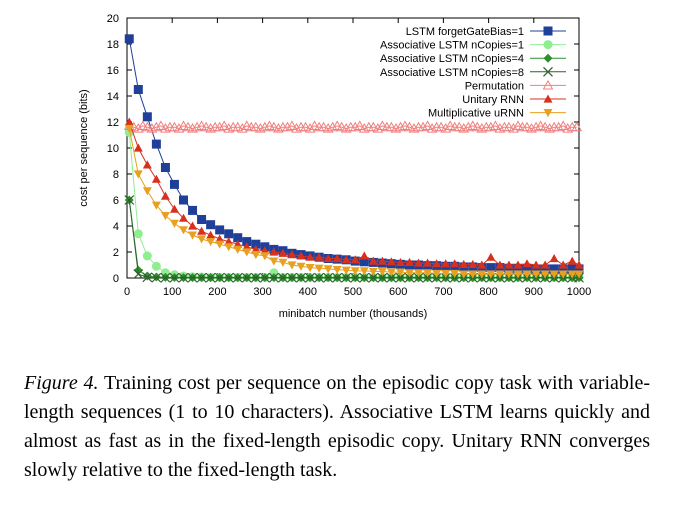 The image size is (674, 528). Describe the element at coordinates (113, 19) in the screenshot. I see `y-tick-label: 20` at that location.